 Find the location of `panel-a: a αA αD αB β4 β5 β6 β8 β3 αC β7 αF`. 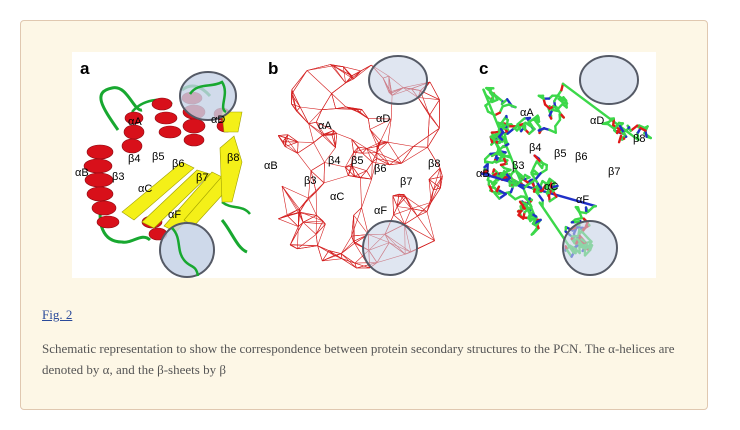

panel-a: a αA αD αB β4 β5 β6 β8 β3 αC β7 αF is located at coordinates (163, 168).